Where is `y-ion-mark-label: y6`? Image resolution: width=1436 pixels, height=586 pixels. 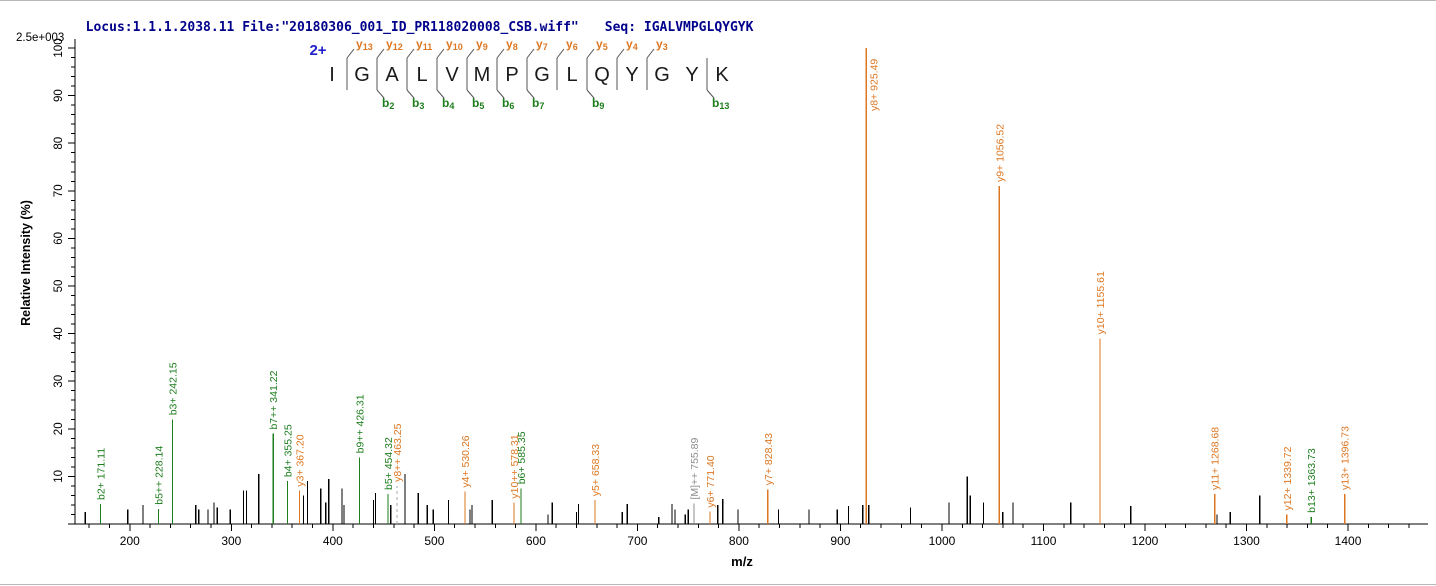 y-ion-mark-label: y6 is located at coordinates (572, 44).